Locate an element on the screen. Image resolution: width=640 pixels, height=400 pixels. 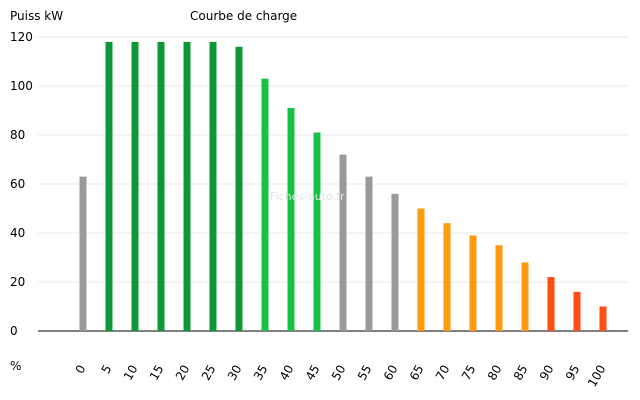
y-tick-labels: 0 20 40 60 80 100 120 is located at coordinates (21, 184).